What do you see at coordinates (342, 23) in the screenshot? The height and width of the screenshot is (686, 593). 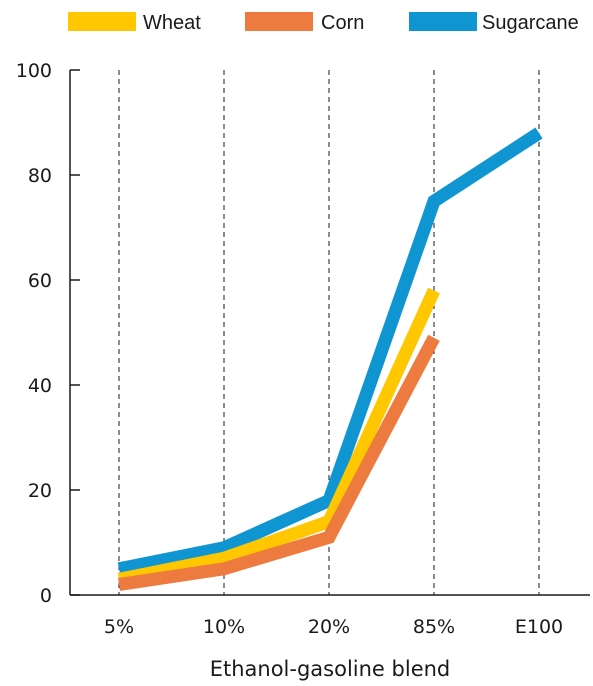 I see `legend-label-corn: Corn` at bounding box center [342, 23].